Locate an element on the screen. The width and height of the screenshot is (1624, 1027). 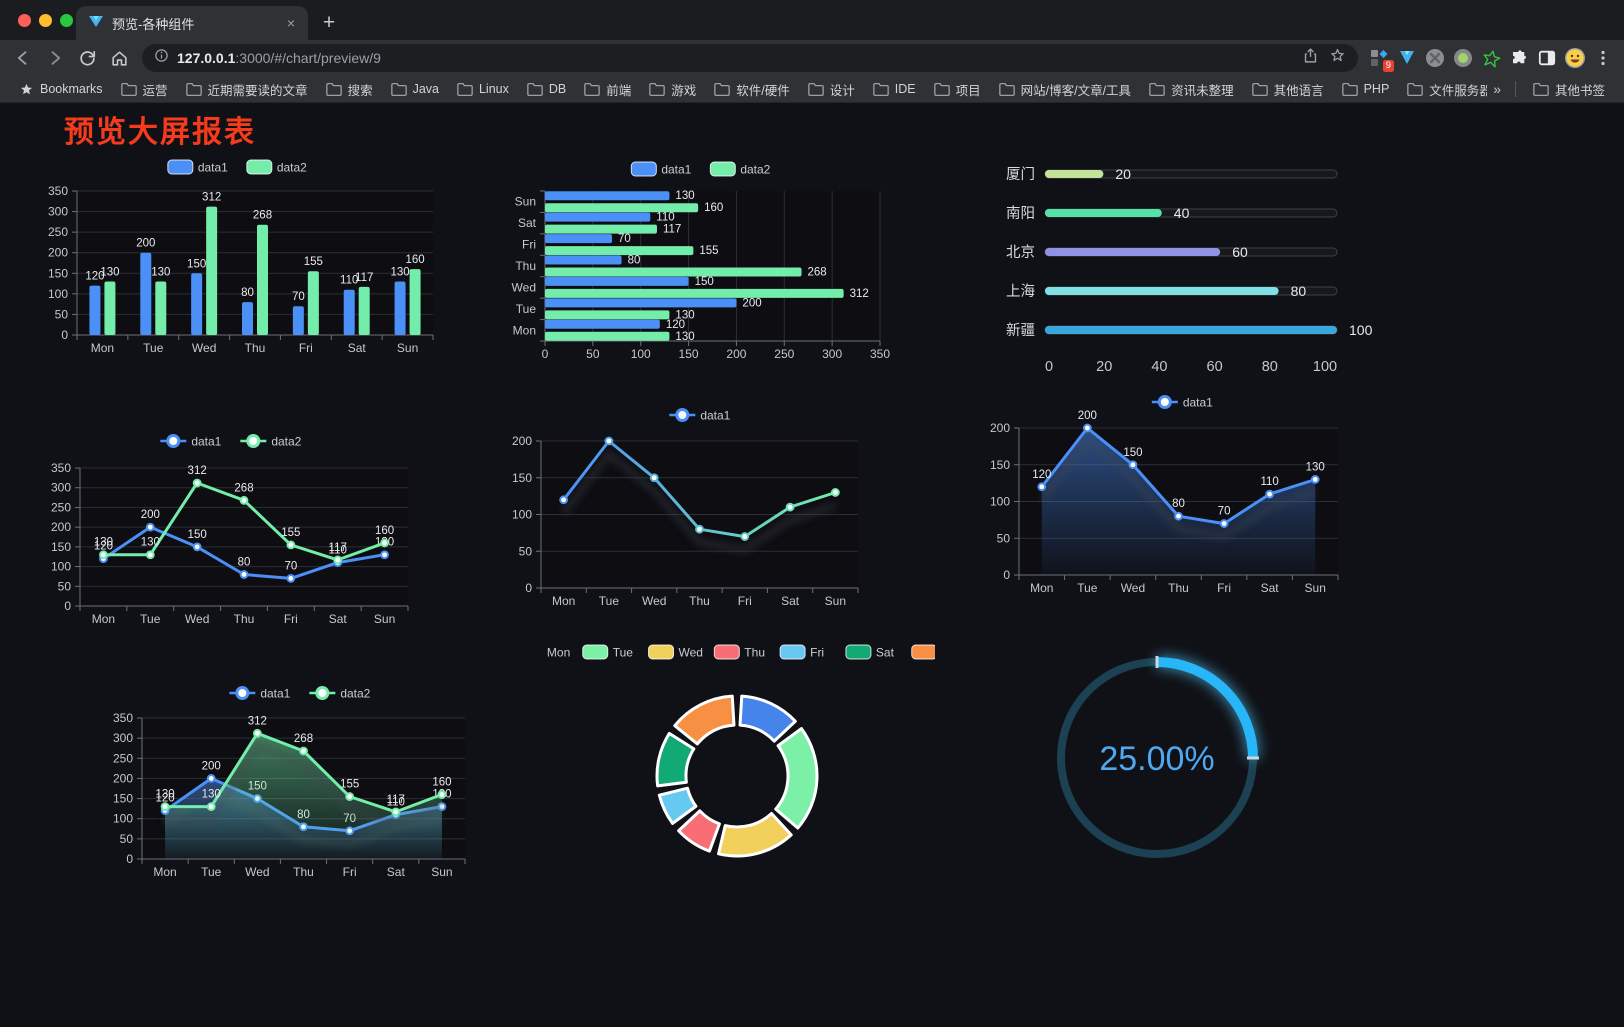
bookmark-folder: 运营 is located at coordinates (144, 89).